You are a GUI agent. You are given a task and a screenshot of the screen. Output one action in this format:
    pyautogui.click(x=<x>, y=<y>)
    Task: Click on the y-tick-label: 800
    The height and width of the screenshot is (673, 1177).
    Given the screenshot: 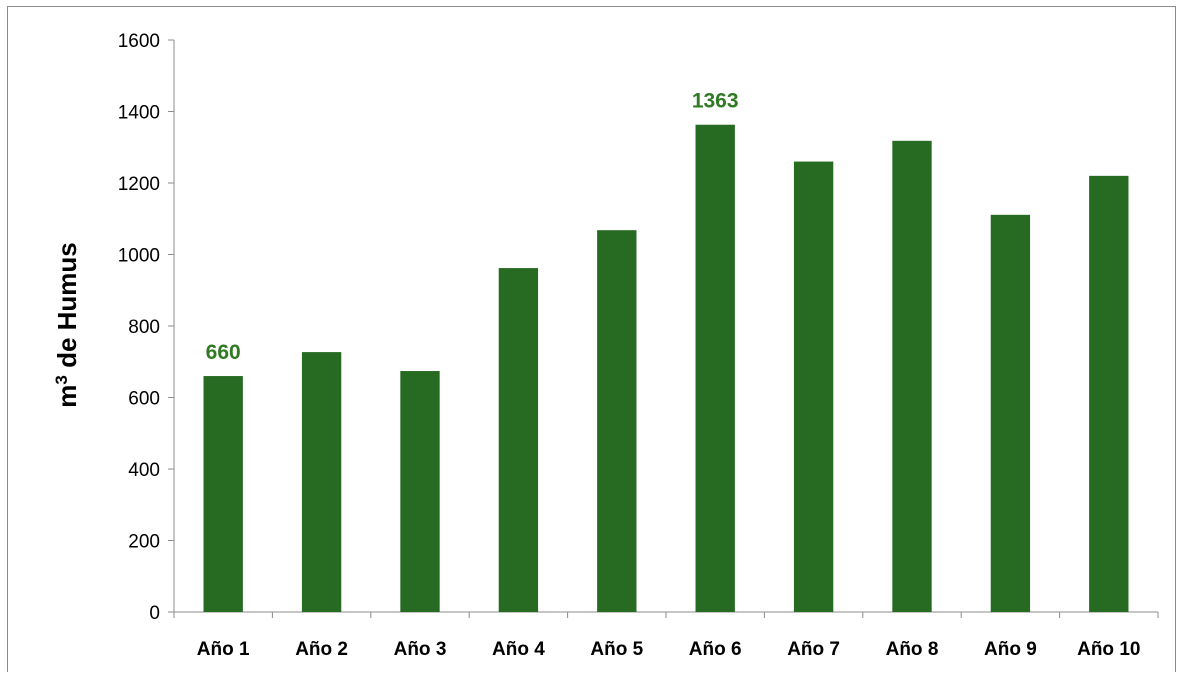 What is the action you would take?
    pyautogui.click(x=144, y=327)
    